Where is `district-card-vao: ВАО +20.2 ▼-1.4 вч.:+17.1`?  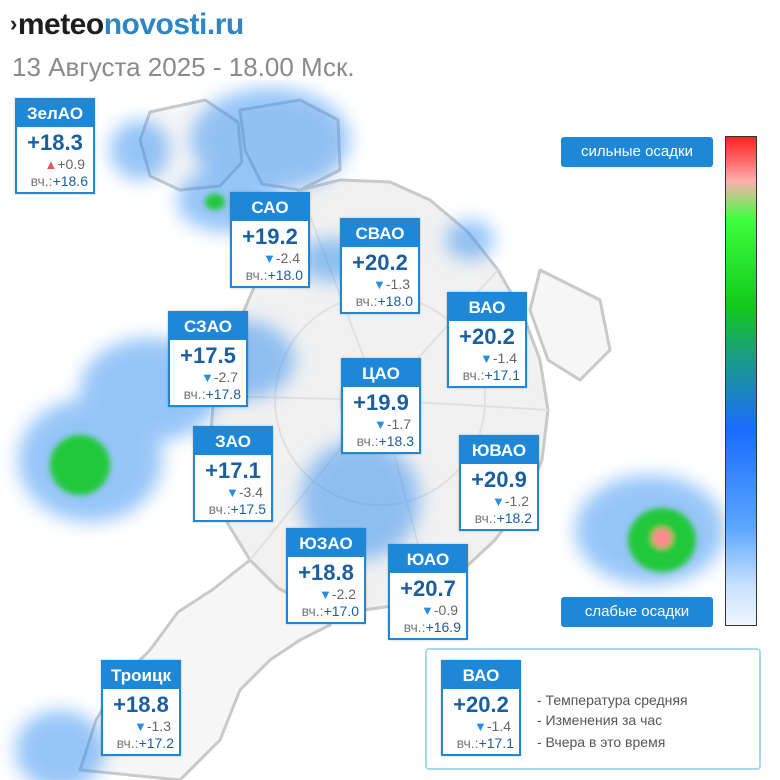
district-card-vao: ВАО +20.2 ▼-1.4 вч.:+17.1 is located at coordinates (487, 340).